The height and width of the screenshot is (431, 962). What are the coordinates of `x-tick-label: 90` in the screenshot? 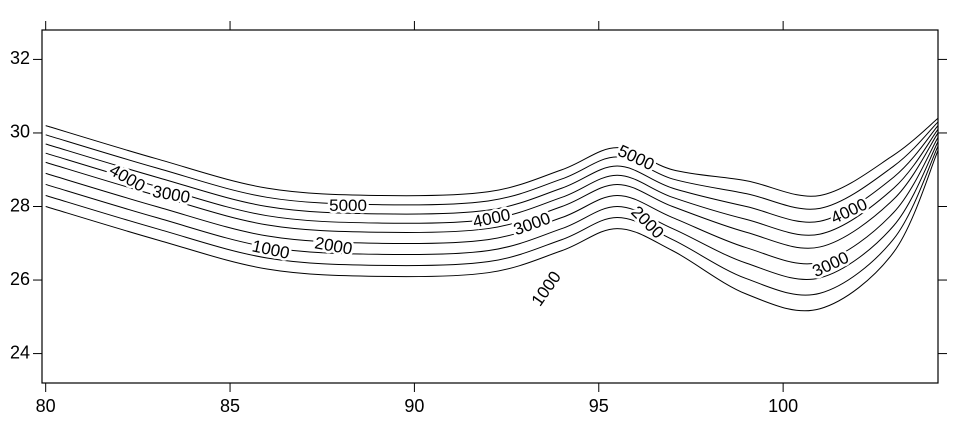 It's located at (414, 406).